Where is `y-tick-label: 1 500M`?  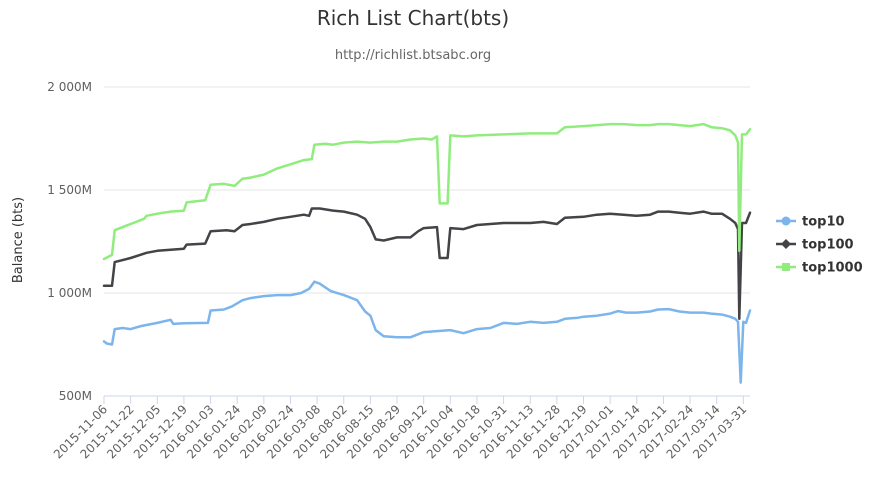 y-tick-label: 1 500M is located at coordinates (69, 190).